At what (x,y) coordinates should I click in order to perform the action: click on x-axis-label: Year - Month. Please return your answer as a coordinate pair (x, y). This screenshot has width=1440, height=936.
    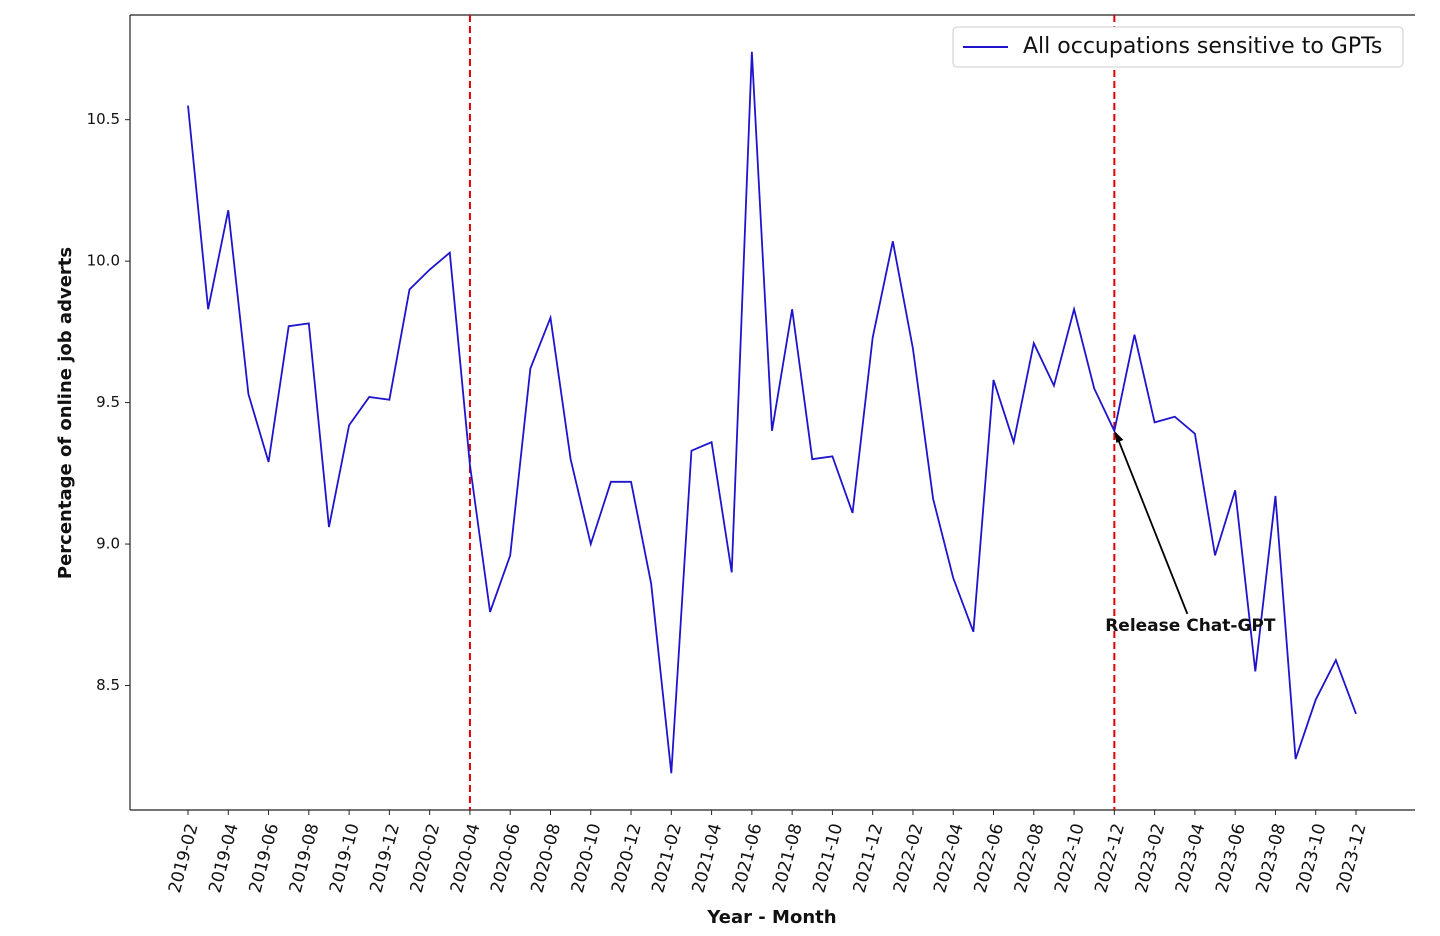
    Looking at the image, I should click on (771, 917).